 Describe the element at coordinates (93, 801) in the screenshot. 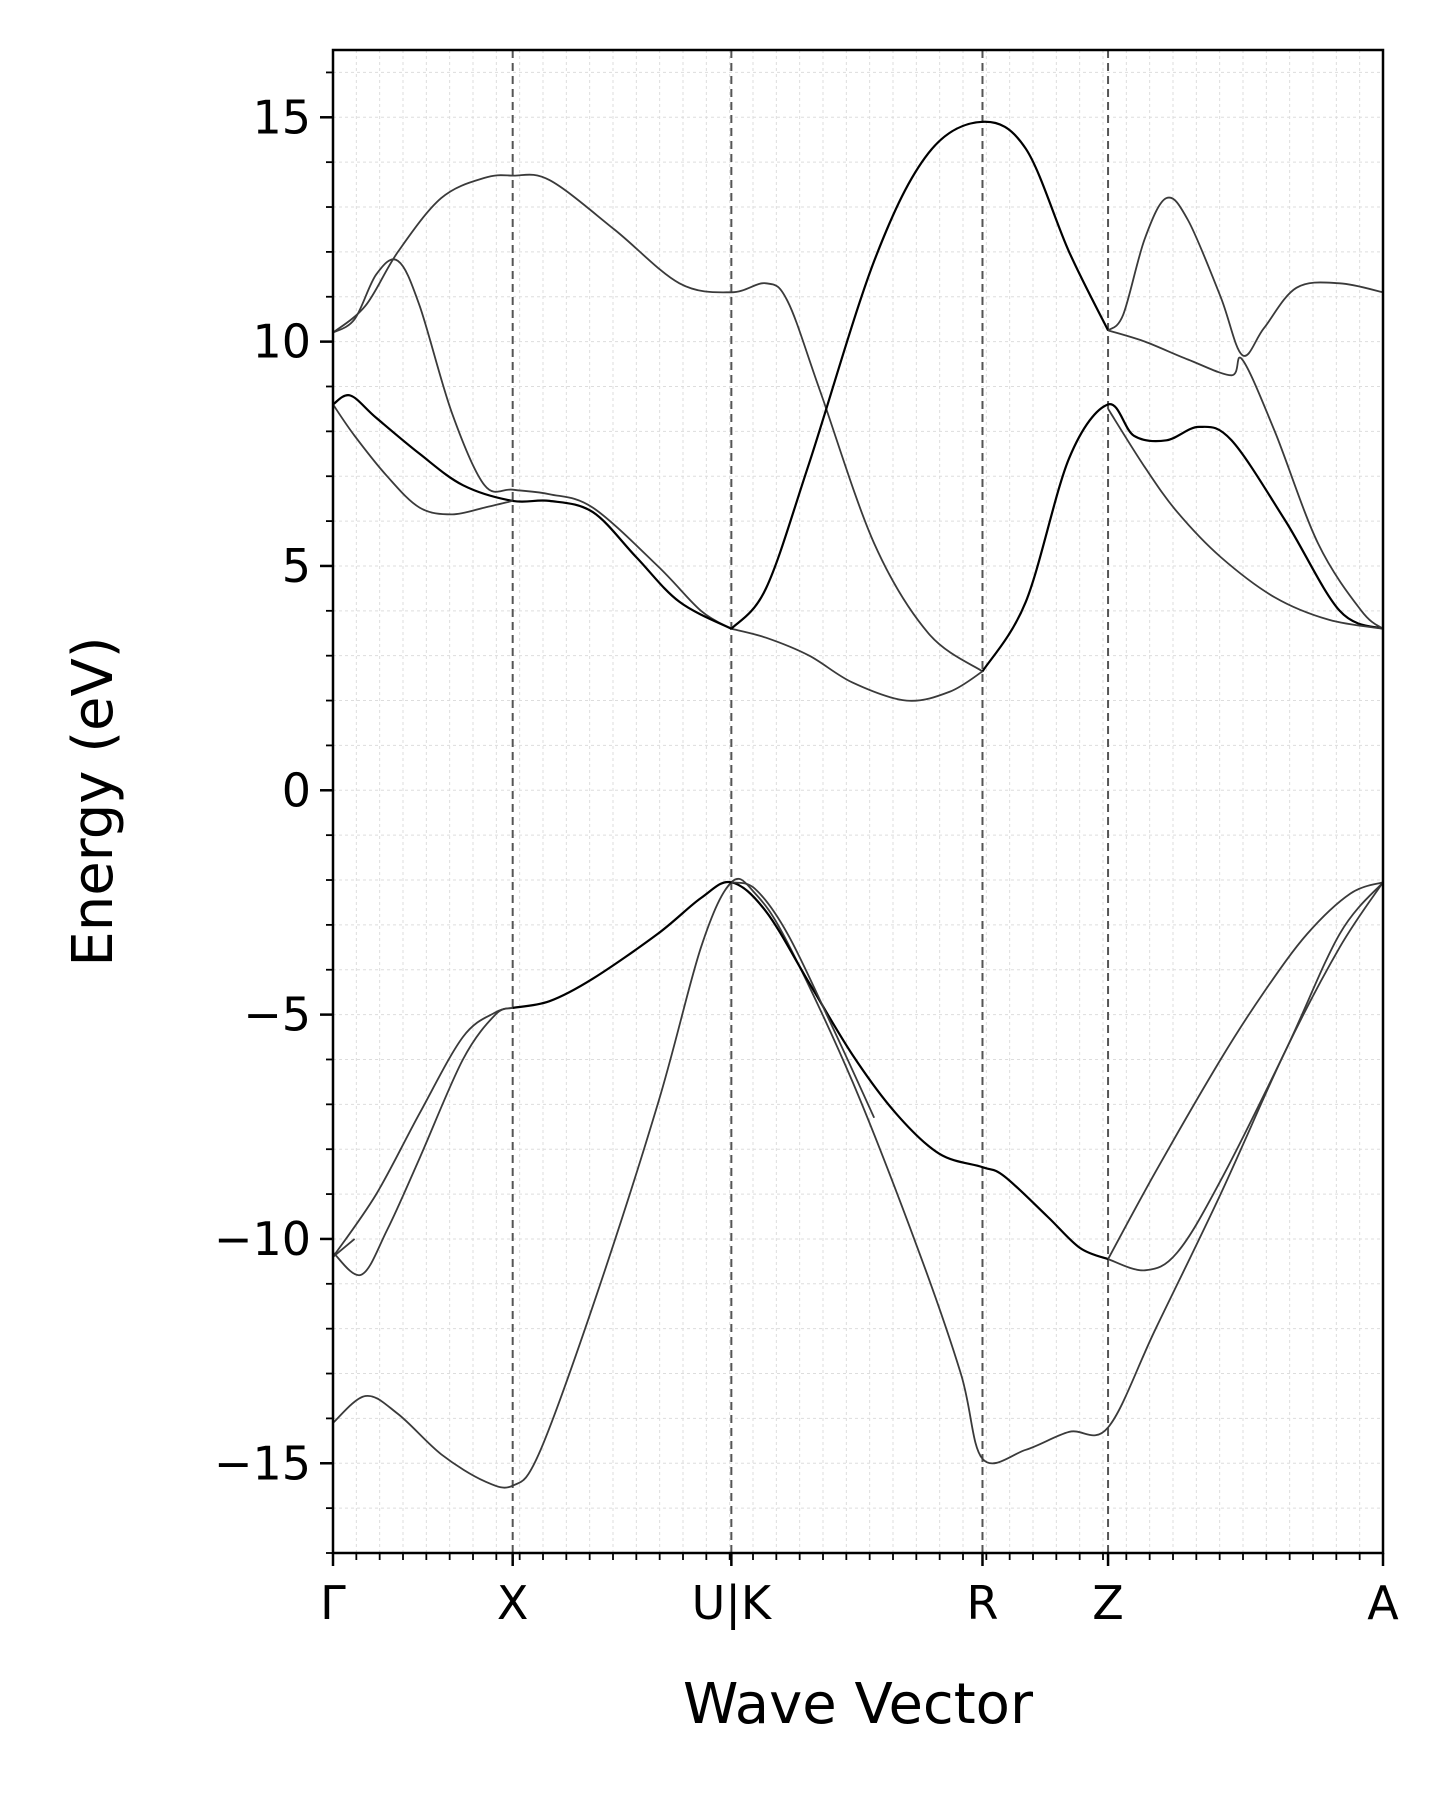

I see `y-axis-label: Energy (eV)` at that location.